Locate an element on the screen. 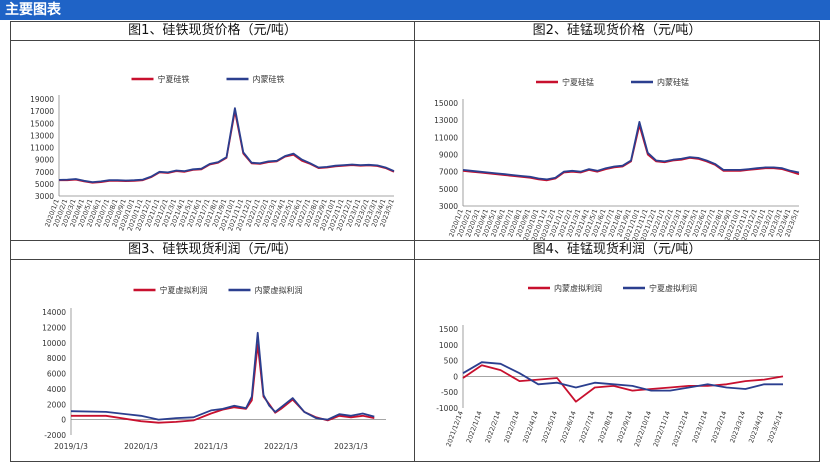 Image resolution: width=830 pixels, height=466 pixels. y-tick-label: 1000 is located at coordinates (448, 345).